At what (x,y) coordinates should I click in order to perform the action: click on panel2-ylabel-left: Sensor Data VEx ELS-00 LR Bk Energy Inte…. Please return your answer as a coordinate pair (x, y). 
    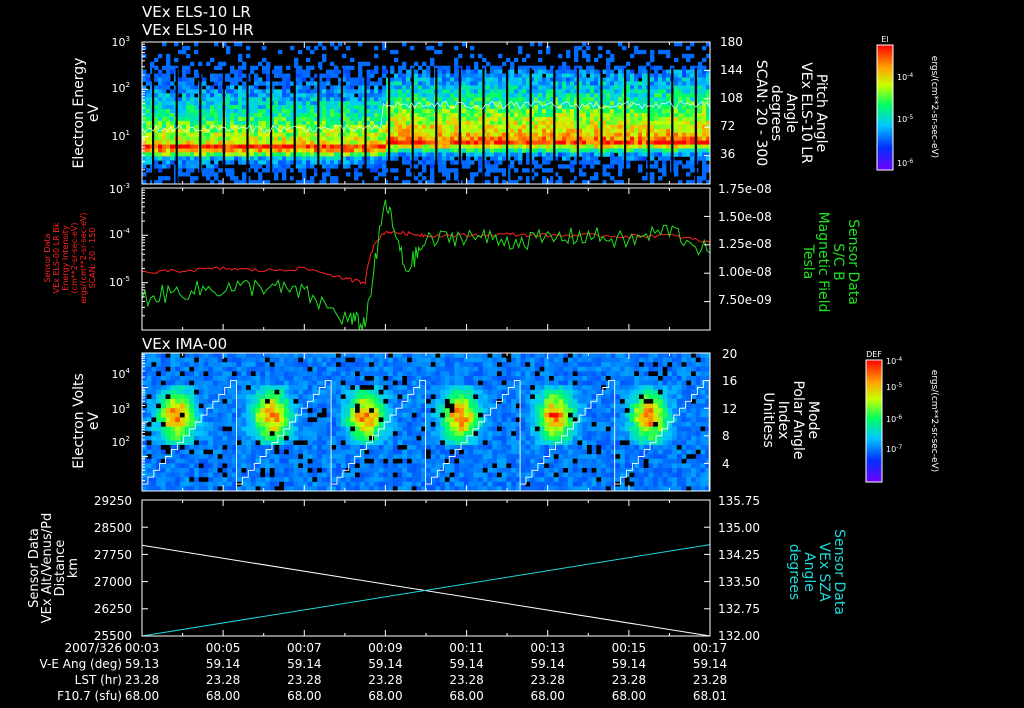
    Looking at the image, I should click on (70, 257).